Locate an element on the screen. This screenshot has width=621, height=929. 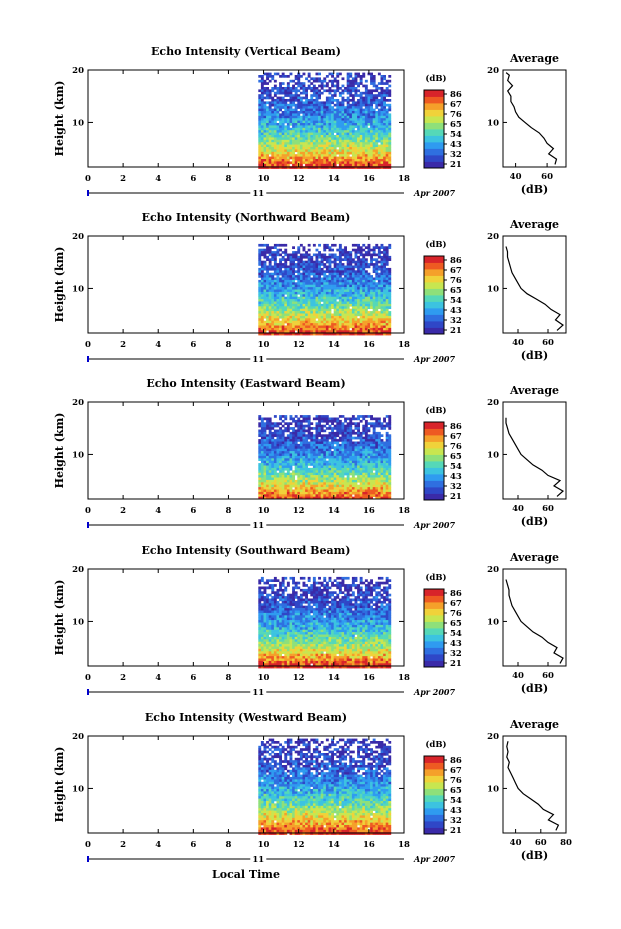
x-tick-label: 4 is located at coordinates (158, 179).